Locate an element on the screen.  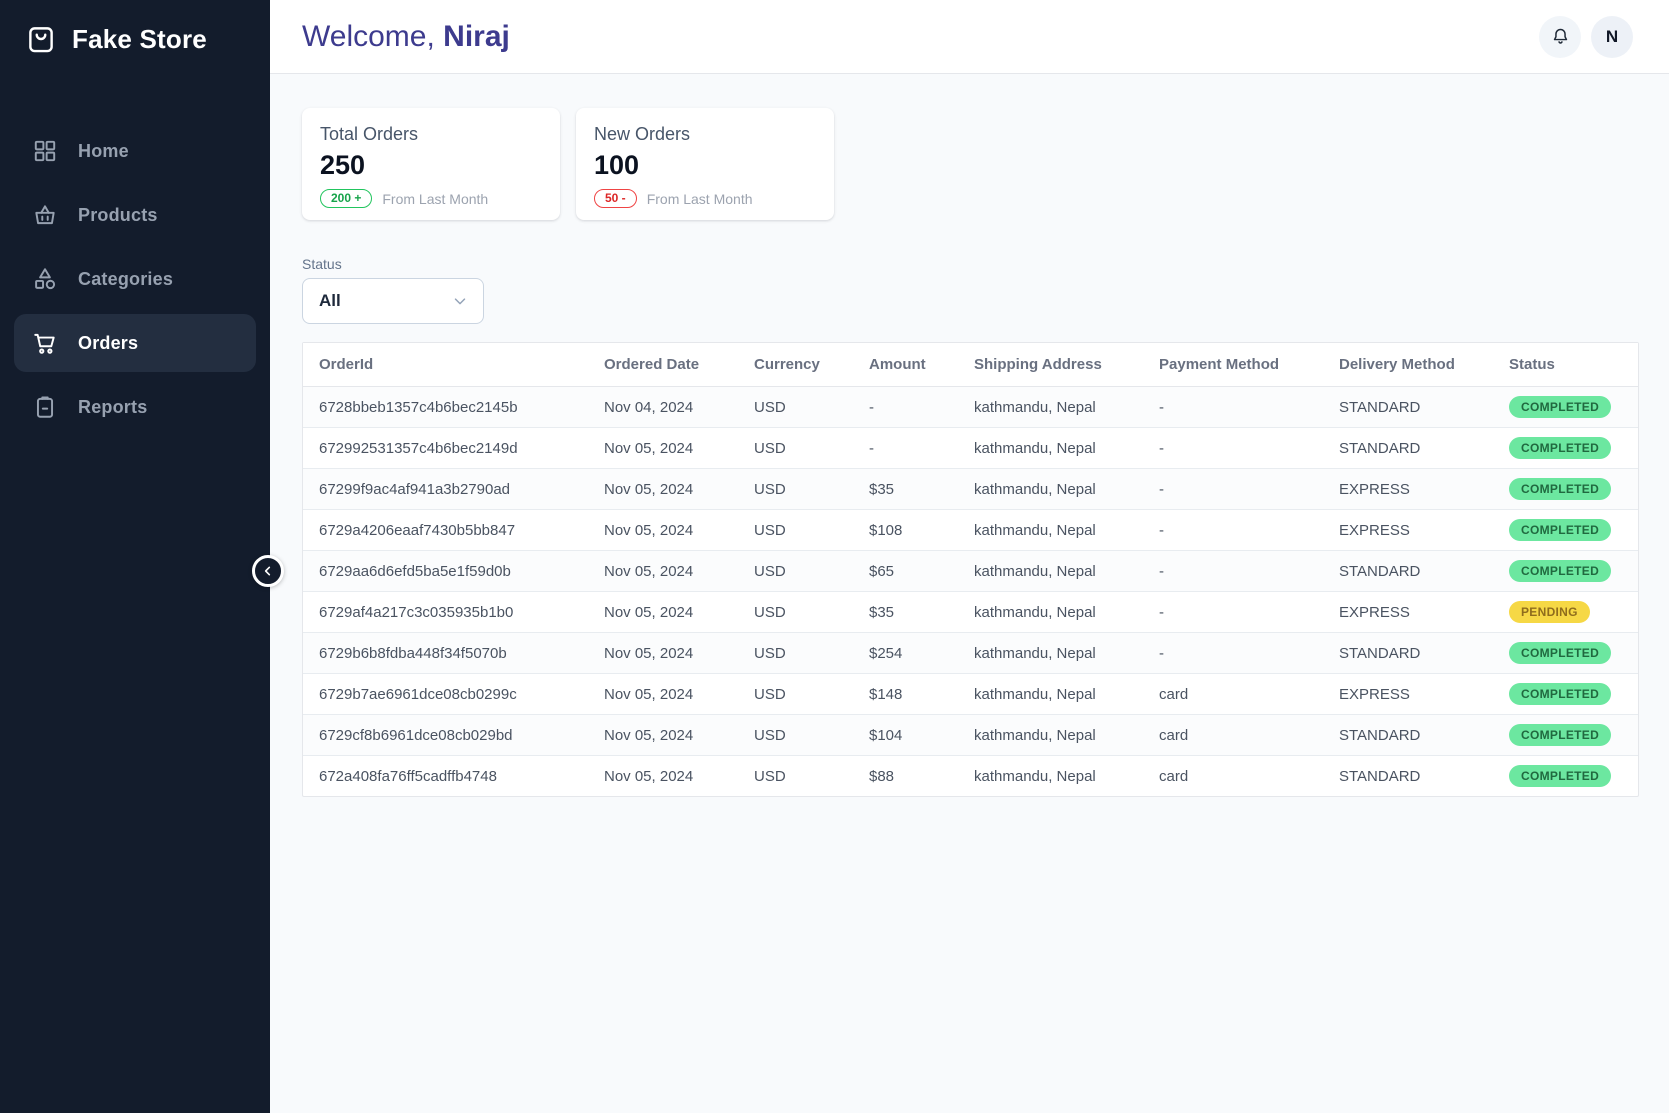
notifications-button is located at coordinates (1560, 36).